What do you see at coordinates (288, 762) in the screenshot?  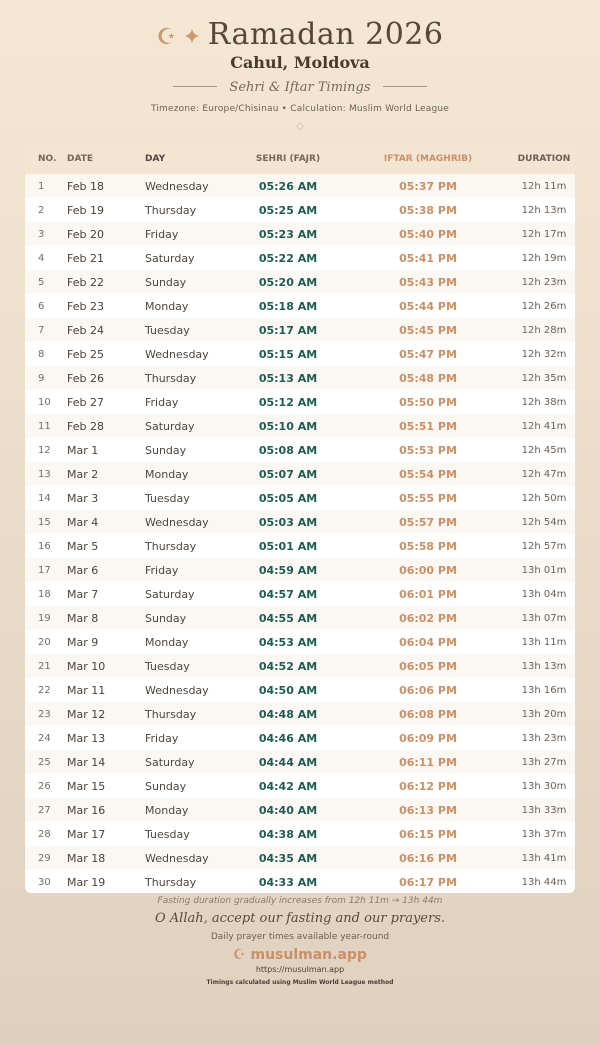 I see `cell-sehri: 04:44 AM` at bounding box center [288, 762].